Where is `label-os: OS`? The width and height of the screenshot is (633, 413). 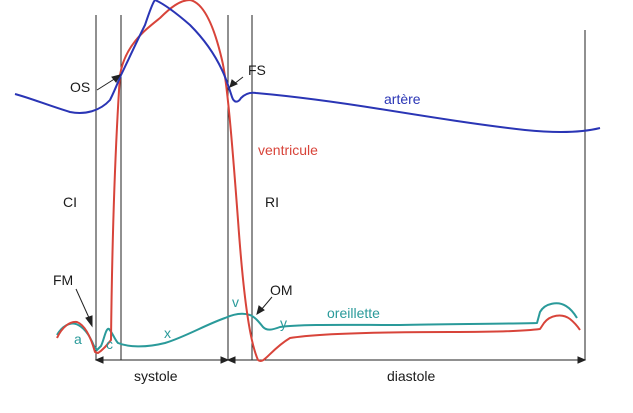 label-os: OS is located at coordinates (80, 87).